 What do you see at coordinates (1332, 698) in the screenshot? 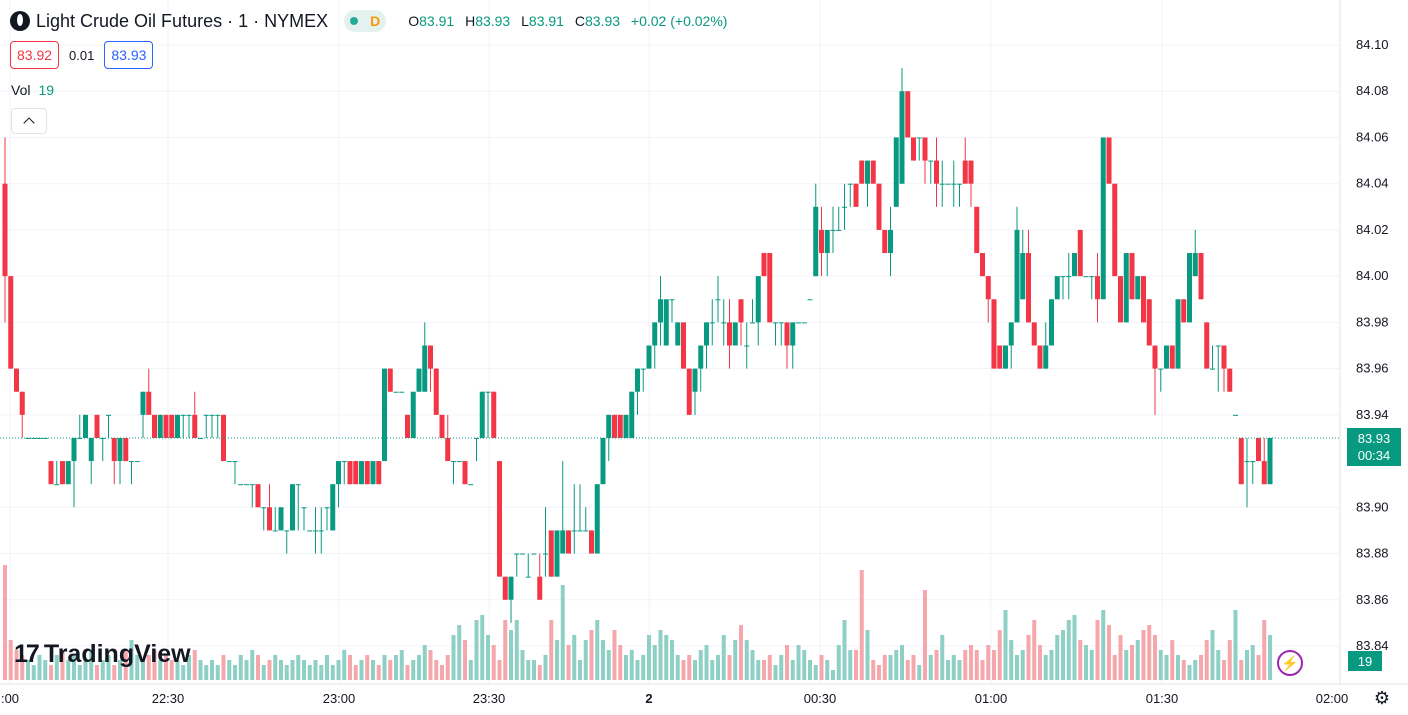
I see `x-tick-label: 02:00` at bounding box center [1332, 698].